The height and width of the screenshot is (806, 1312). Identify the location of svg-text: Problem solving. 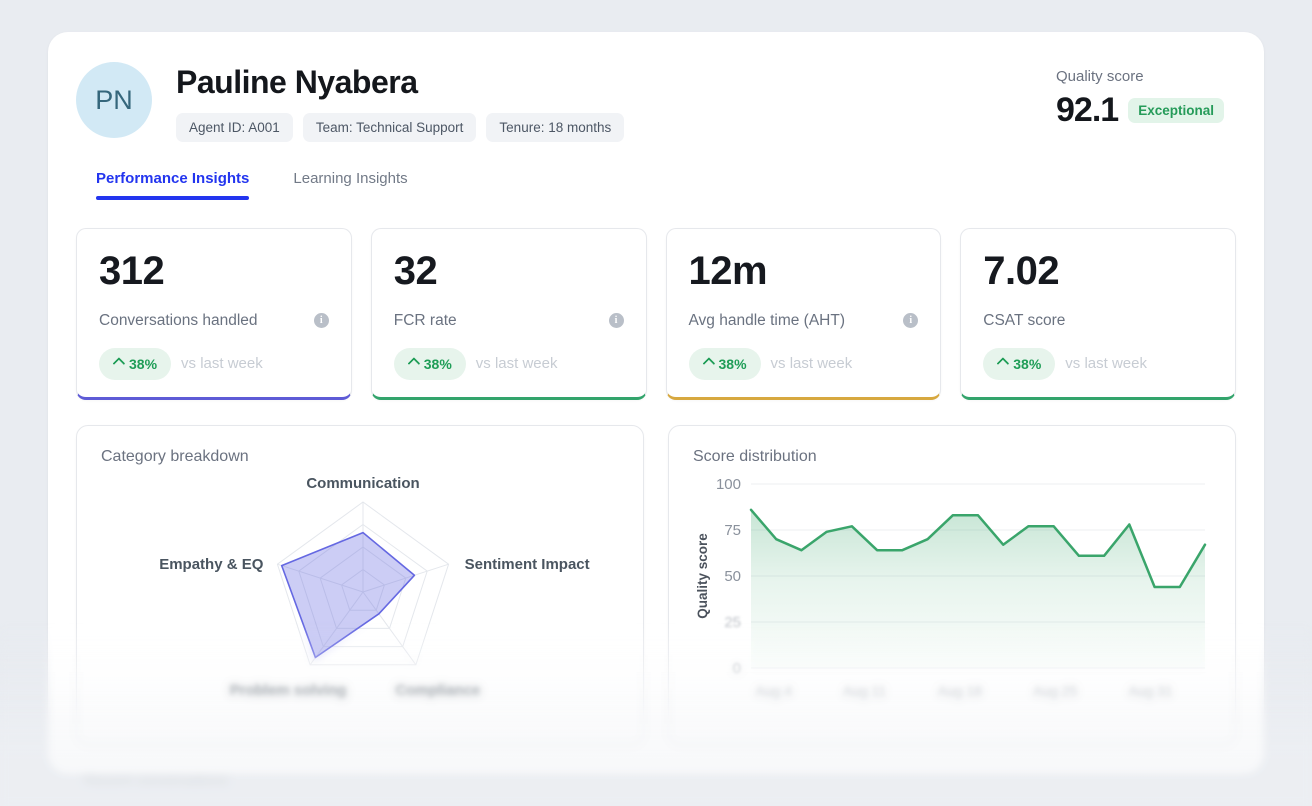
(288, 689).